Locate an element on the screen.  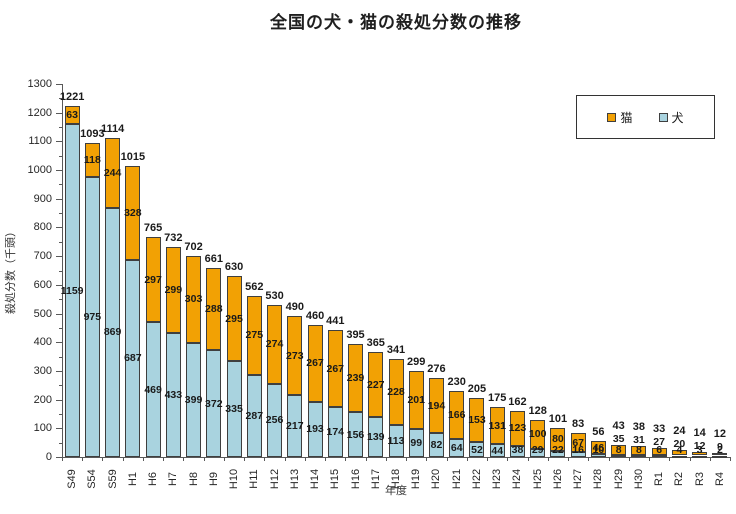
x-category-label: R2 is located at coordinates (679, 479).